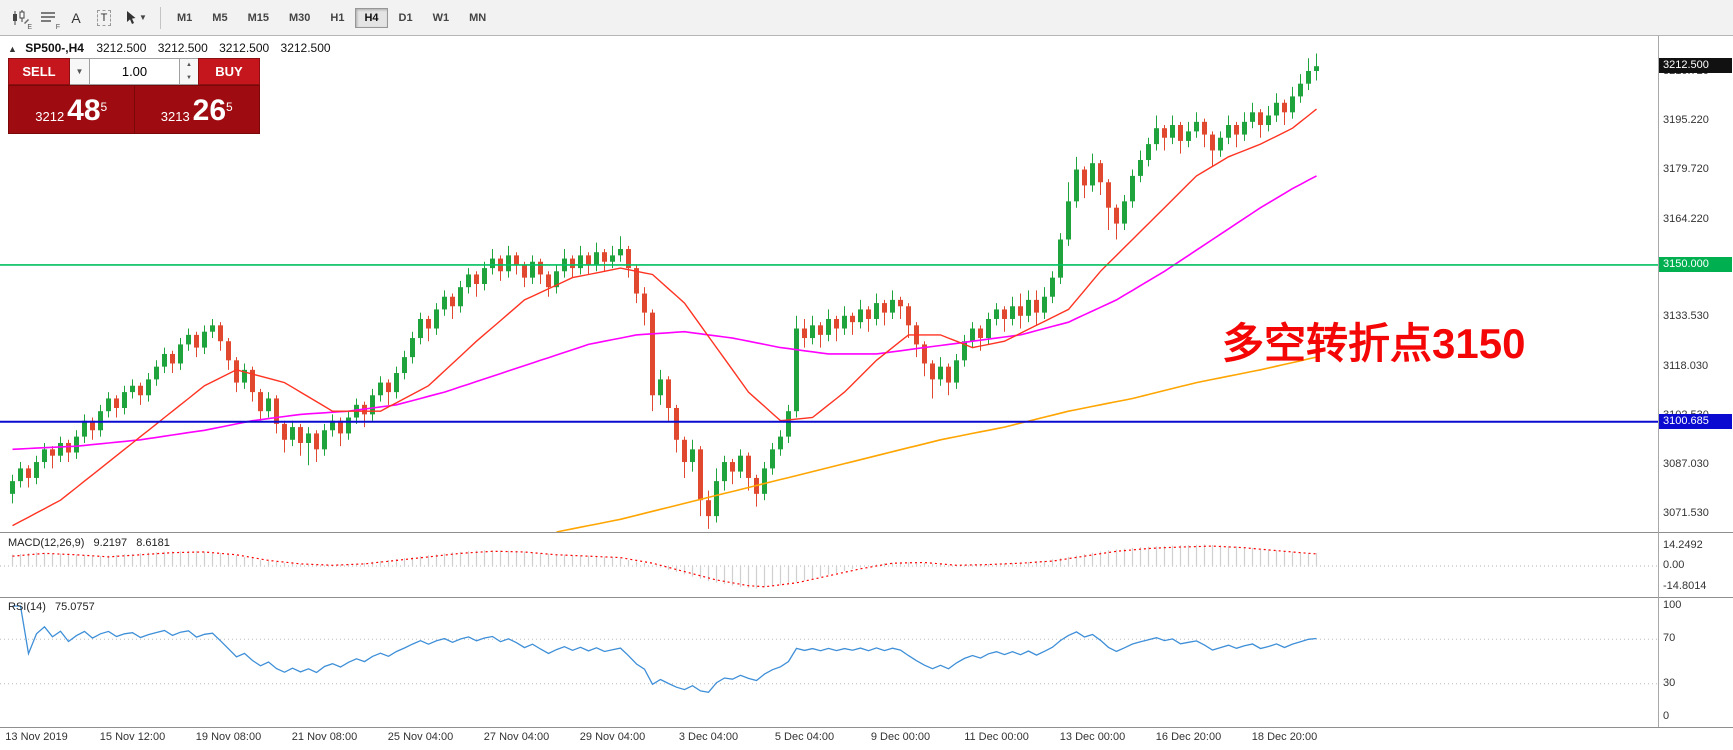 The image size is (1733, 750). I want to click on time-axis-border, so click(866, 727).